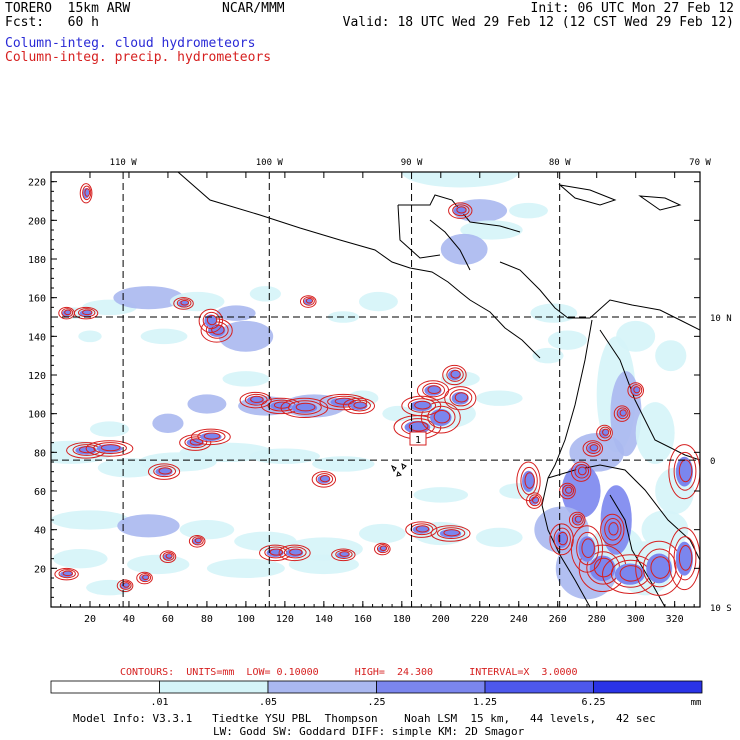 Image resolution: width=740 pixels, height=740 pixels. What do you see at coordinates (399, 470) in the screenshot?
I see `galapagos-islands` at bounding box center [399, 470].